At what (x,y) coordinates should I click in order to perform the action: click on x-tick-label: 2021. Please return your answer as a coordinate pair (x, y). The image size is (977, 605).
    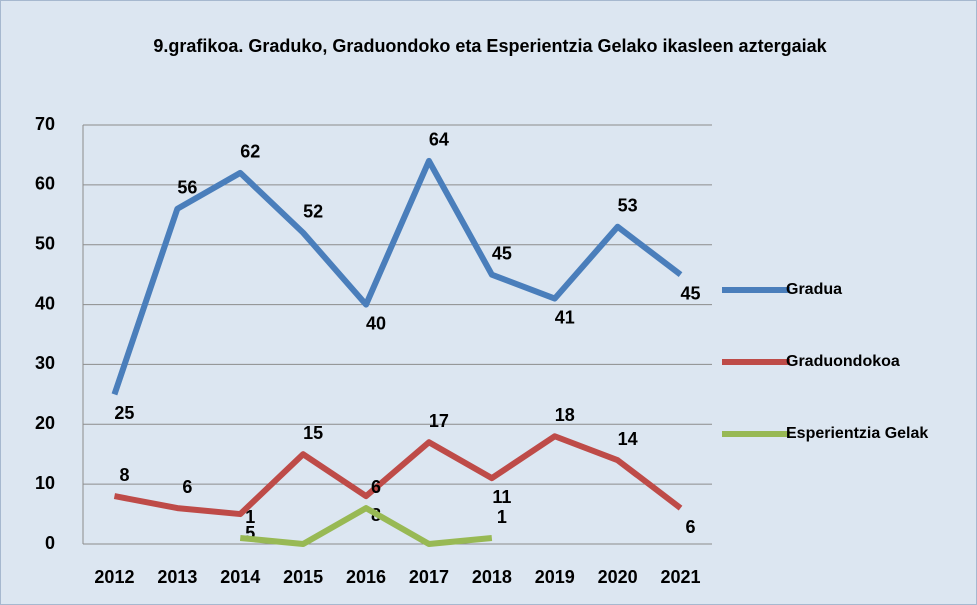
    Looking at the image, I should click on (681, 577).